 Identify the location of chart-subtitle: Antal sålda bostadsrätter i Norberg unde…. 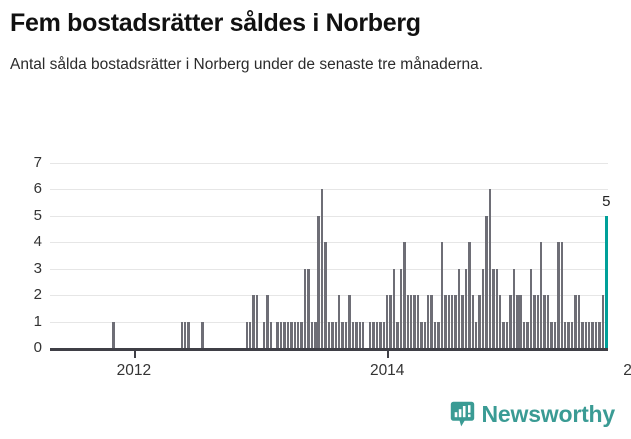
(247, 64).